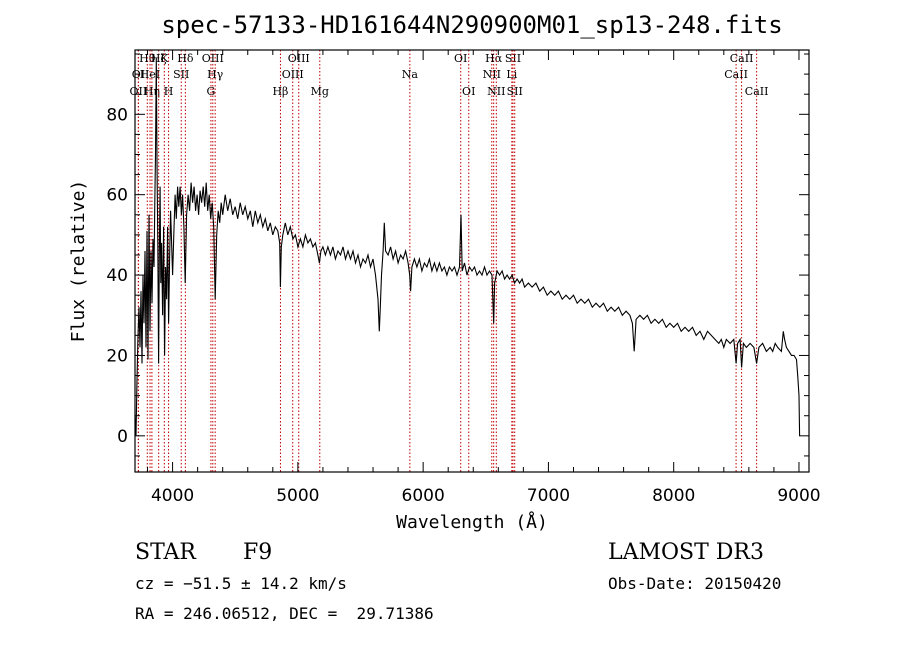 The height and width of the screenshot is (649, 900). What do you see at coordinates (164, 58) in the screenshot?
I see `line-marker-label: K` at bounding box center [164, 58].